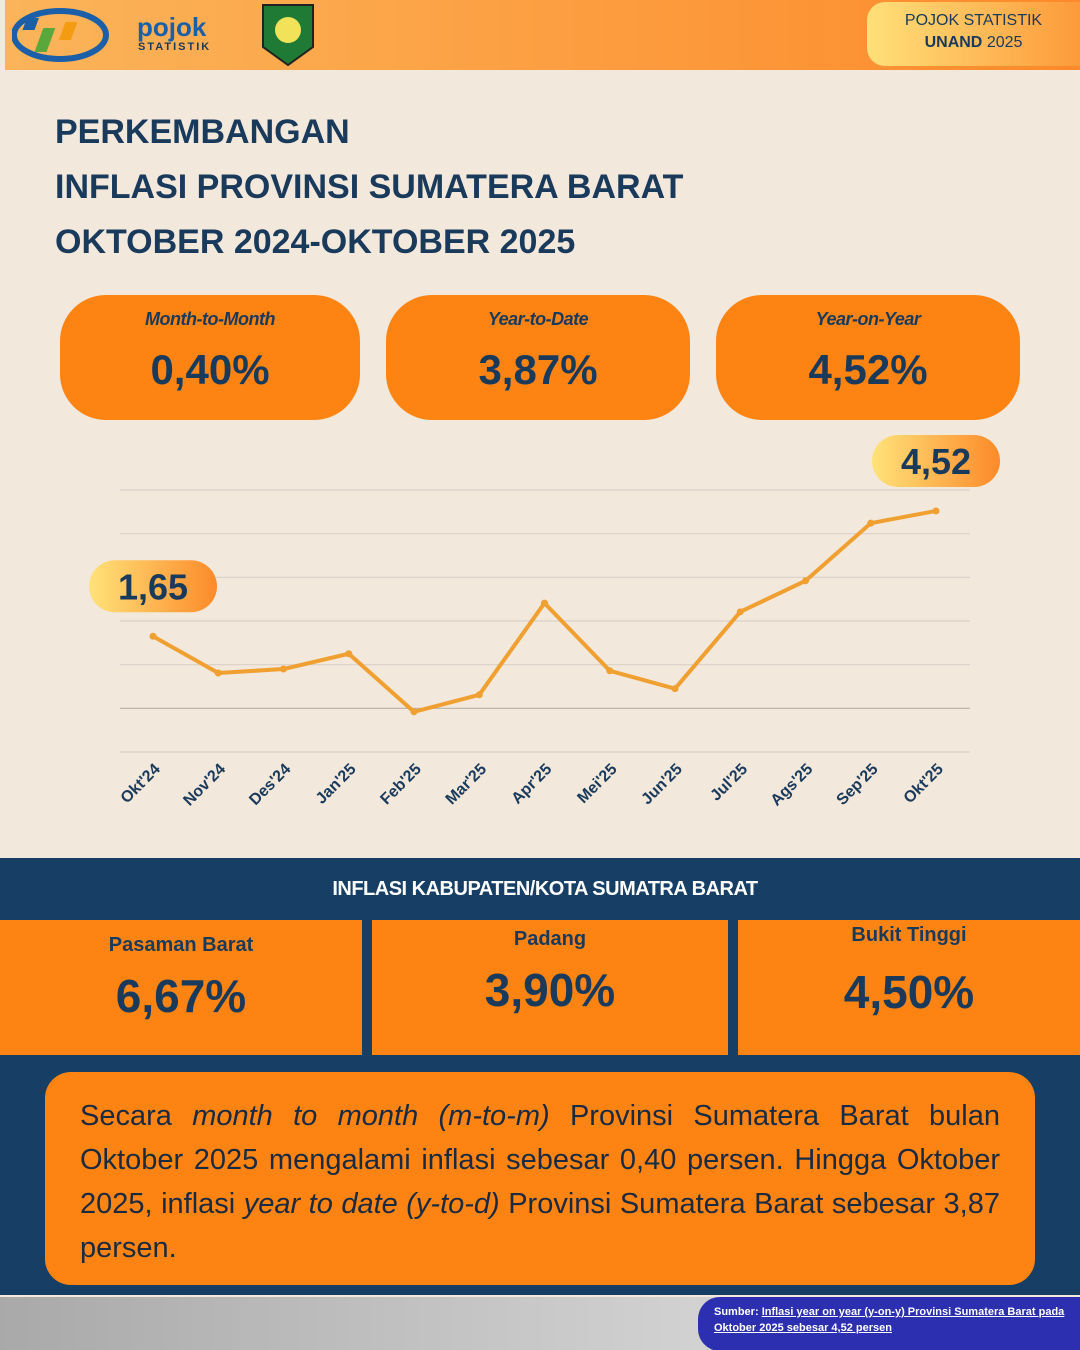  What do you see at coordinates (210, 369) in the screenshot?
I see `card-value: 0,40%` at bounding box center [210, 369].